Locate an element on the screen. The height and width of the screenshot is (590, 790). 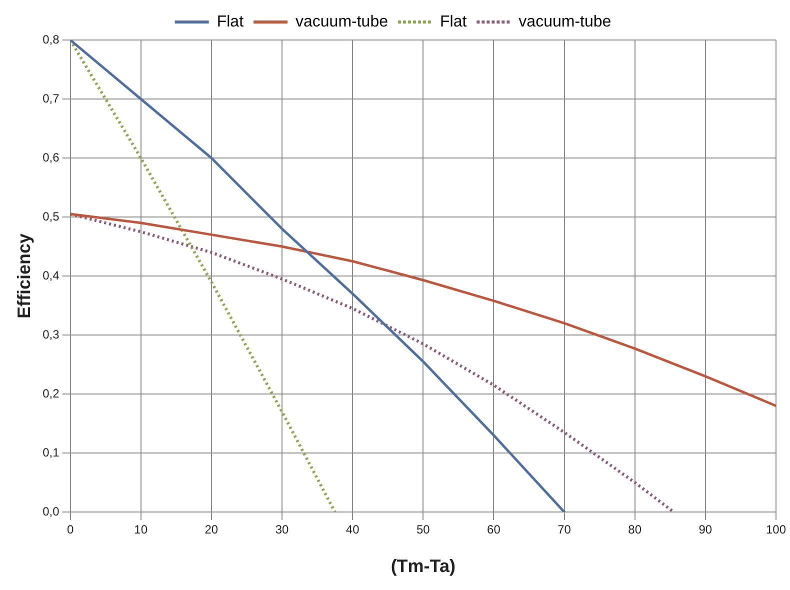
x-tick-label: 40 is located at coordinates (353, 529).